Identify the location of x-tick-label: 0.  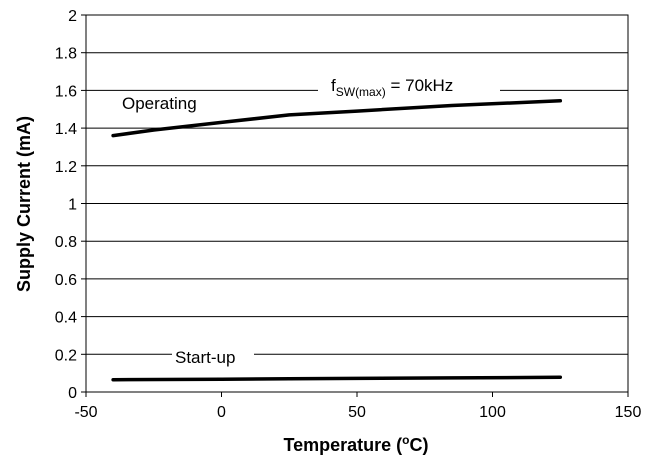
(221, 412).